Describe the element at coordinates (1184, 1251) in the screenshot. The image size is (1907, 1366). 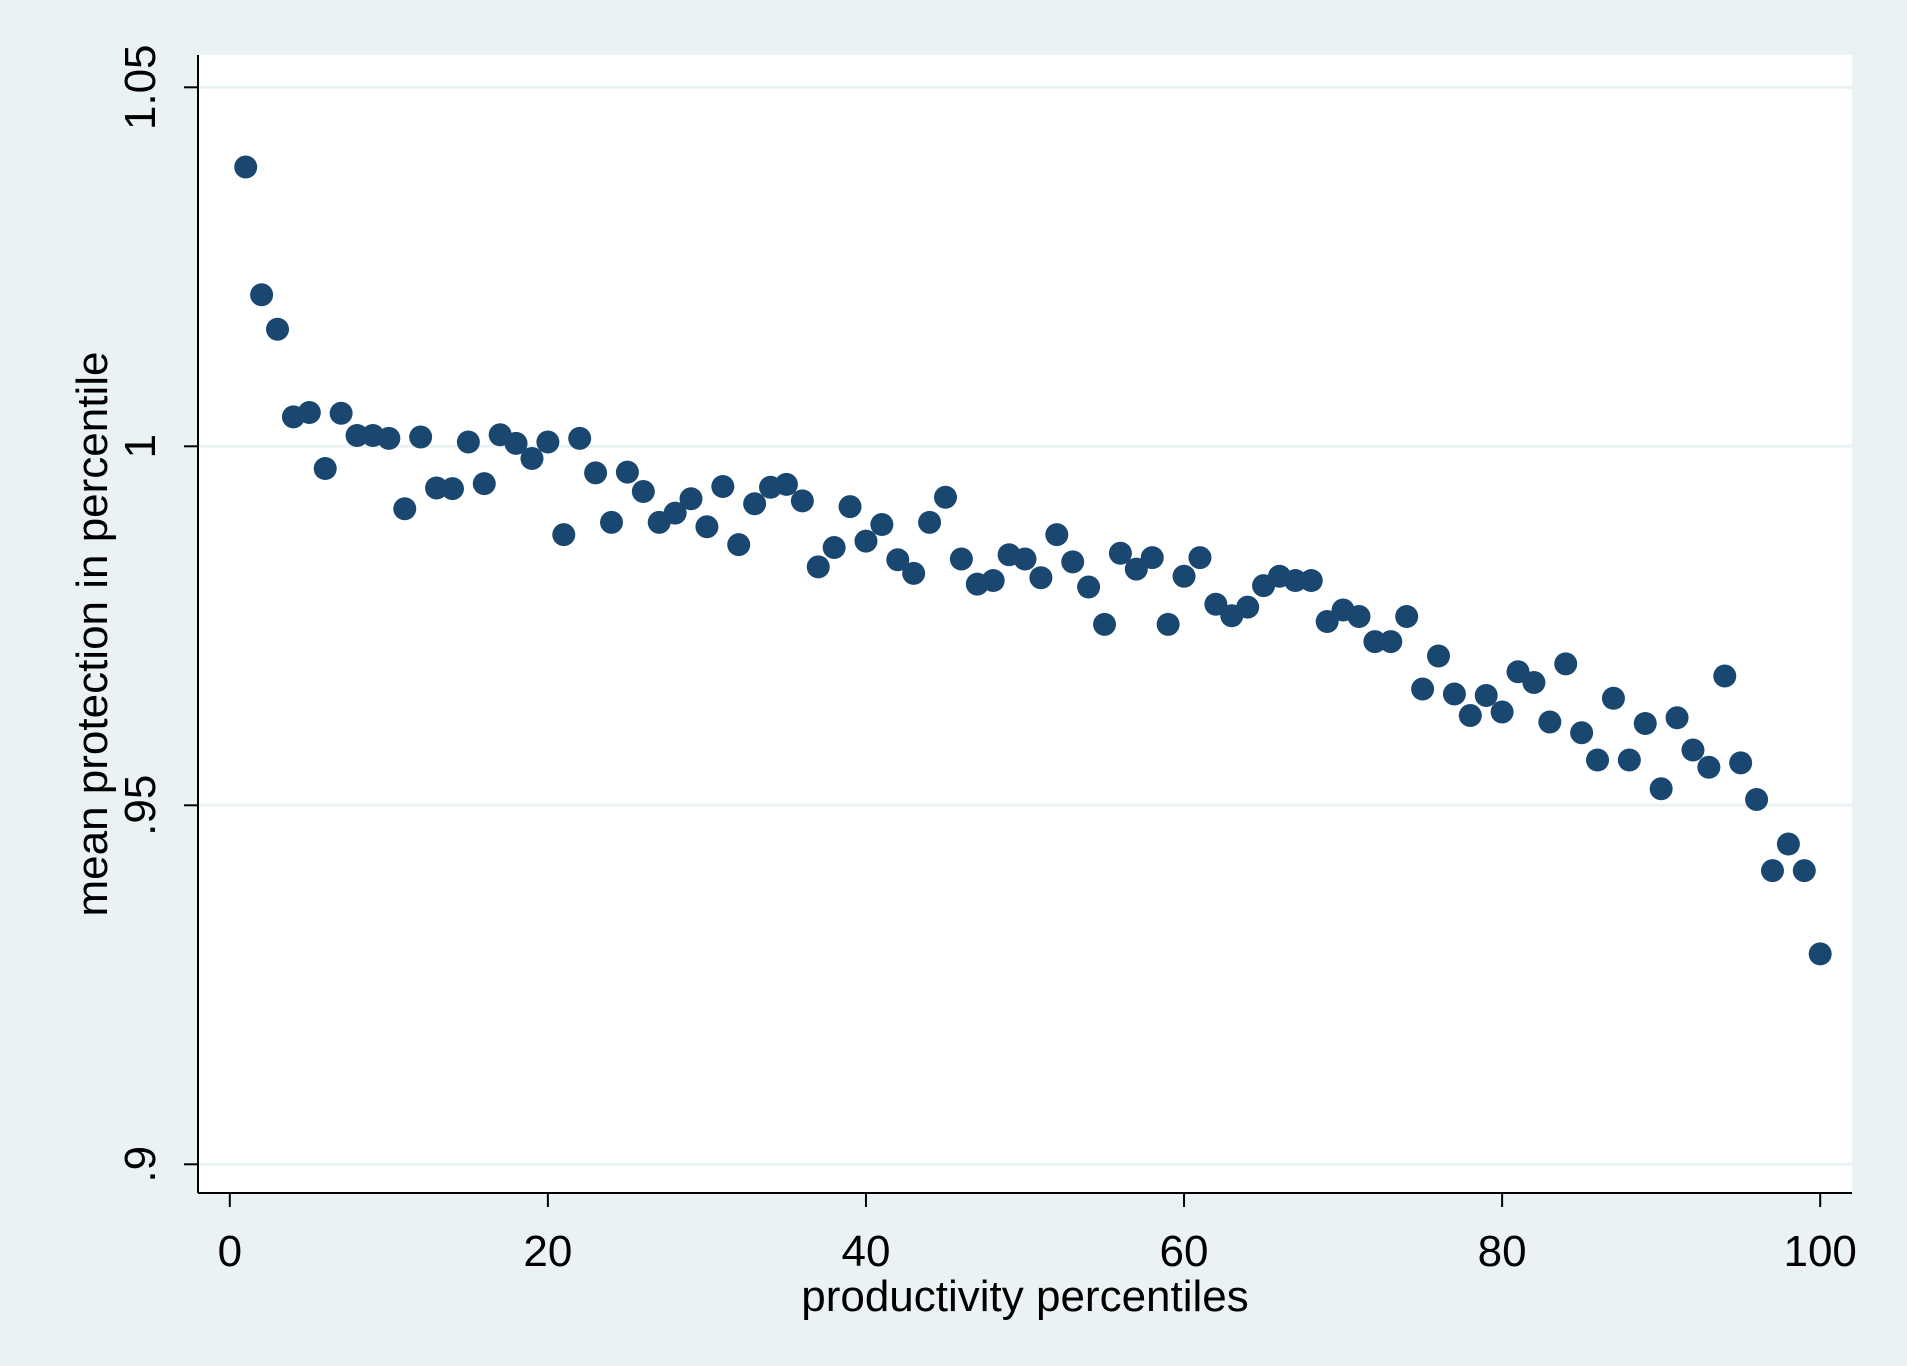
I see `x-tick-label: 60` at that location.